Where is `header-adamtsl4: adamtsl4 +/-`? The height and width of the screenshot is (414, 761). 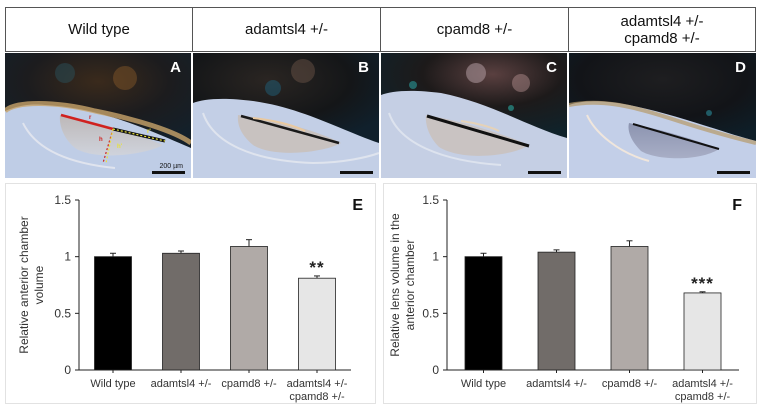
header-adamtsl4: adamtsl4 +/- is located at coordinates (286, 29).